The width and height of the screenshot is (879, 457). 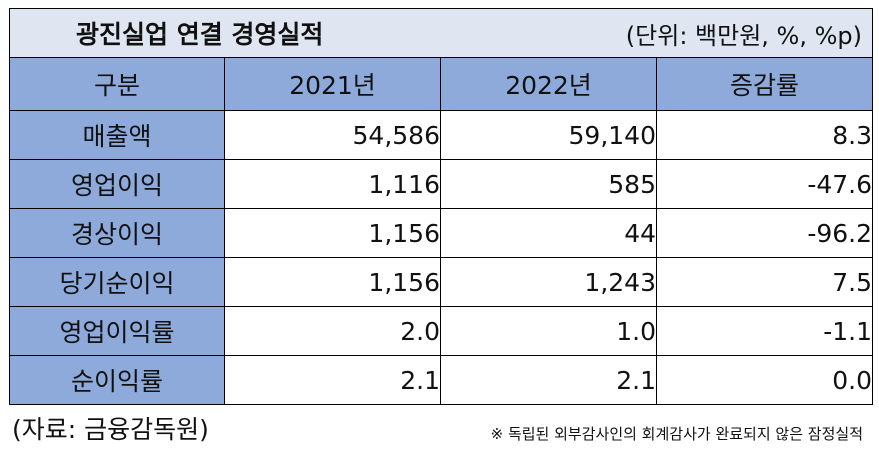 What do you see at coordinates (548, 135) in the screenshot?
I see `value-2022: 59,140` at bounding box center [548, 135].